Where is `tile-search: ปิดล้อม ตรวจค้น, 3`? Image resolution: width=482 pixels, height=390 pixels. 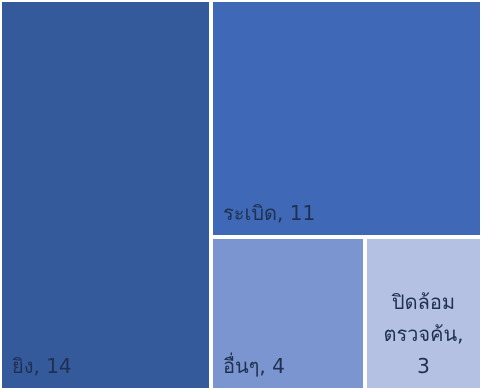
tile-search: ปิดล้อม ตรวจค้น, 3 is located at coordinates (423, 313).